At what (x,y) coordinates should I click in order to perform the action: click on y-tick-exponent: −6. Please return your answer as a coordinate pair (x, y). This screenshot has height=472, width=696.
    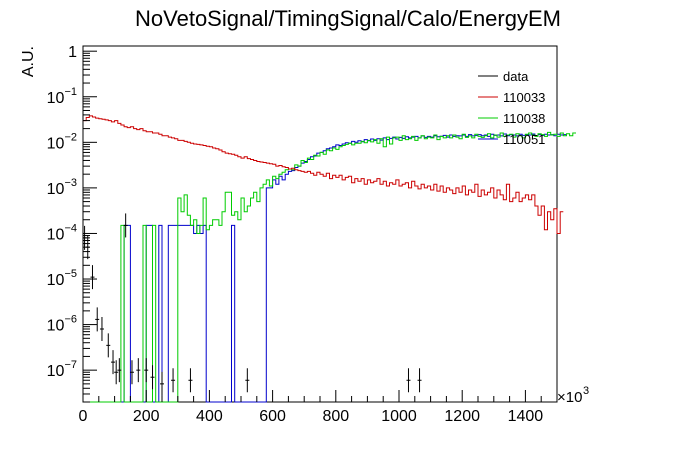
    Looking at the image, I should click on (70, 320).